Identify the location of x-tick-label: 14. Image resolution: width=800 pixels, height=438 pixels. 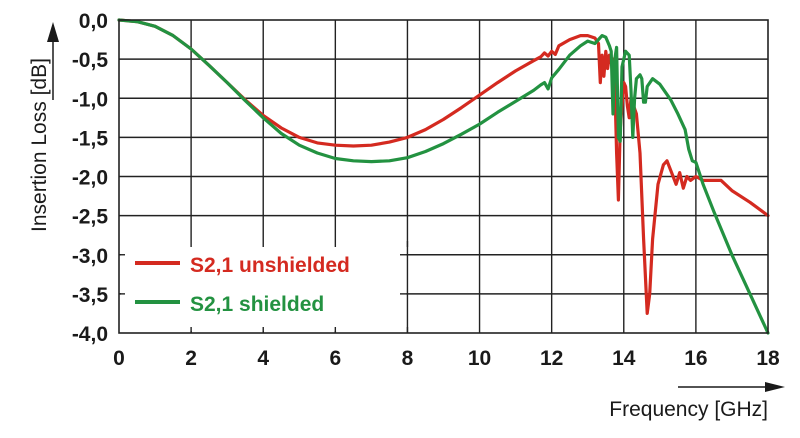
(624, 358).